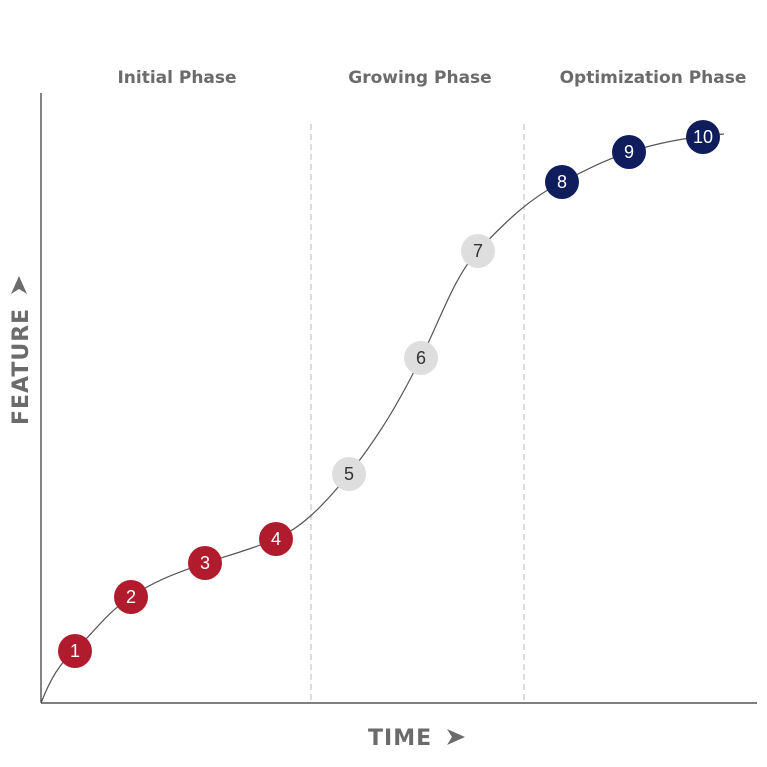 The height and width of the screenshot is (767, 767). I want to click on x-axis-label: TIME, so click(400, 738).